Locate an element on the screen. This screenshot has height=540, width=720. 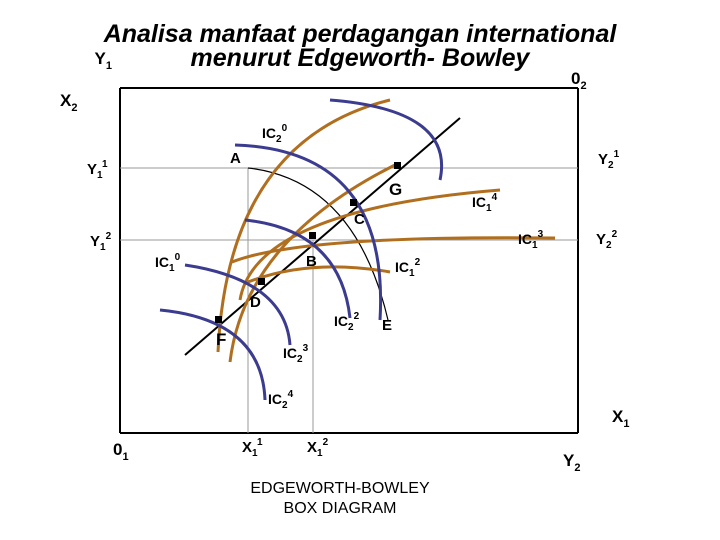
ic1-3-curve is located at coordinates (393, 250).